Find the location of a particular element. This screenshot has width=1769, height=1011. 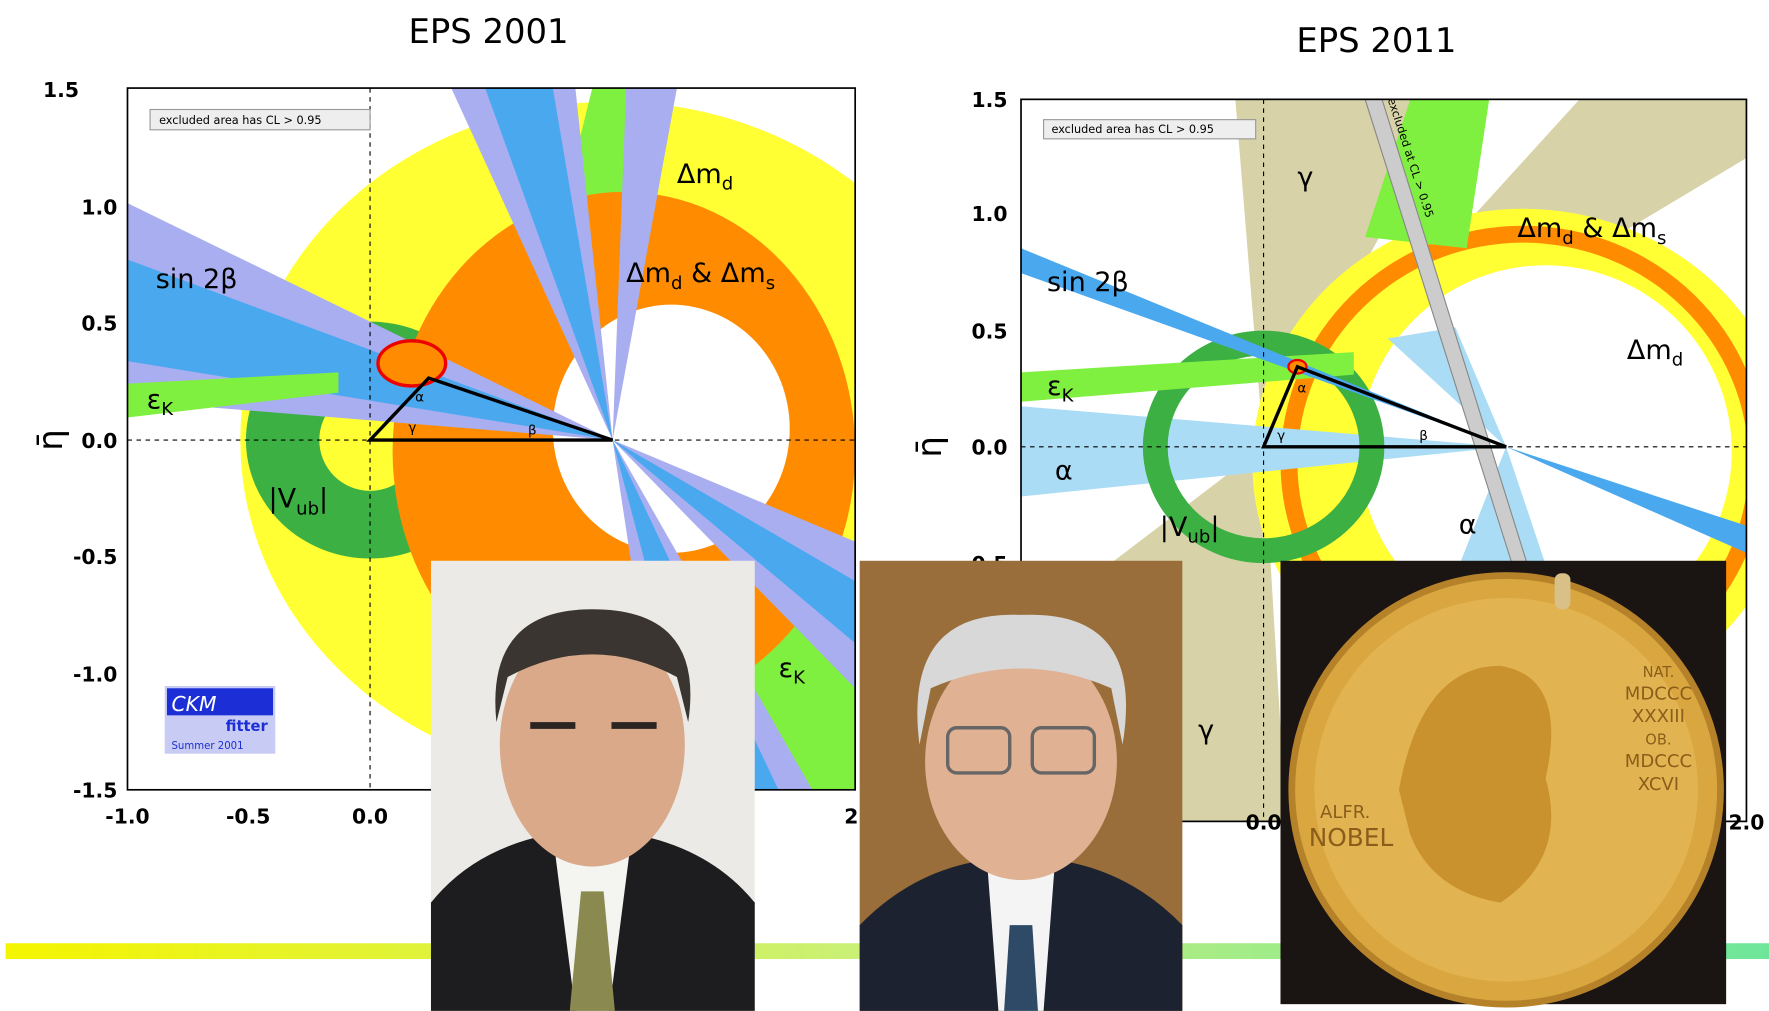

plot-title: EPS 2001 is located at coordinates (488, 31).